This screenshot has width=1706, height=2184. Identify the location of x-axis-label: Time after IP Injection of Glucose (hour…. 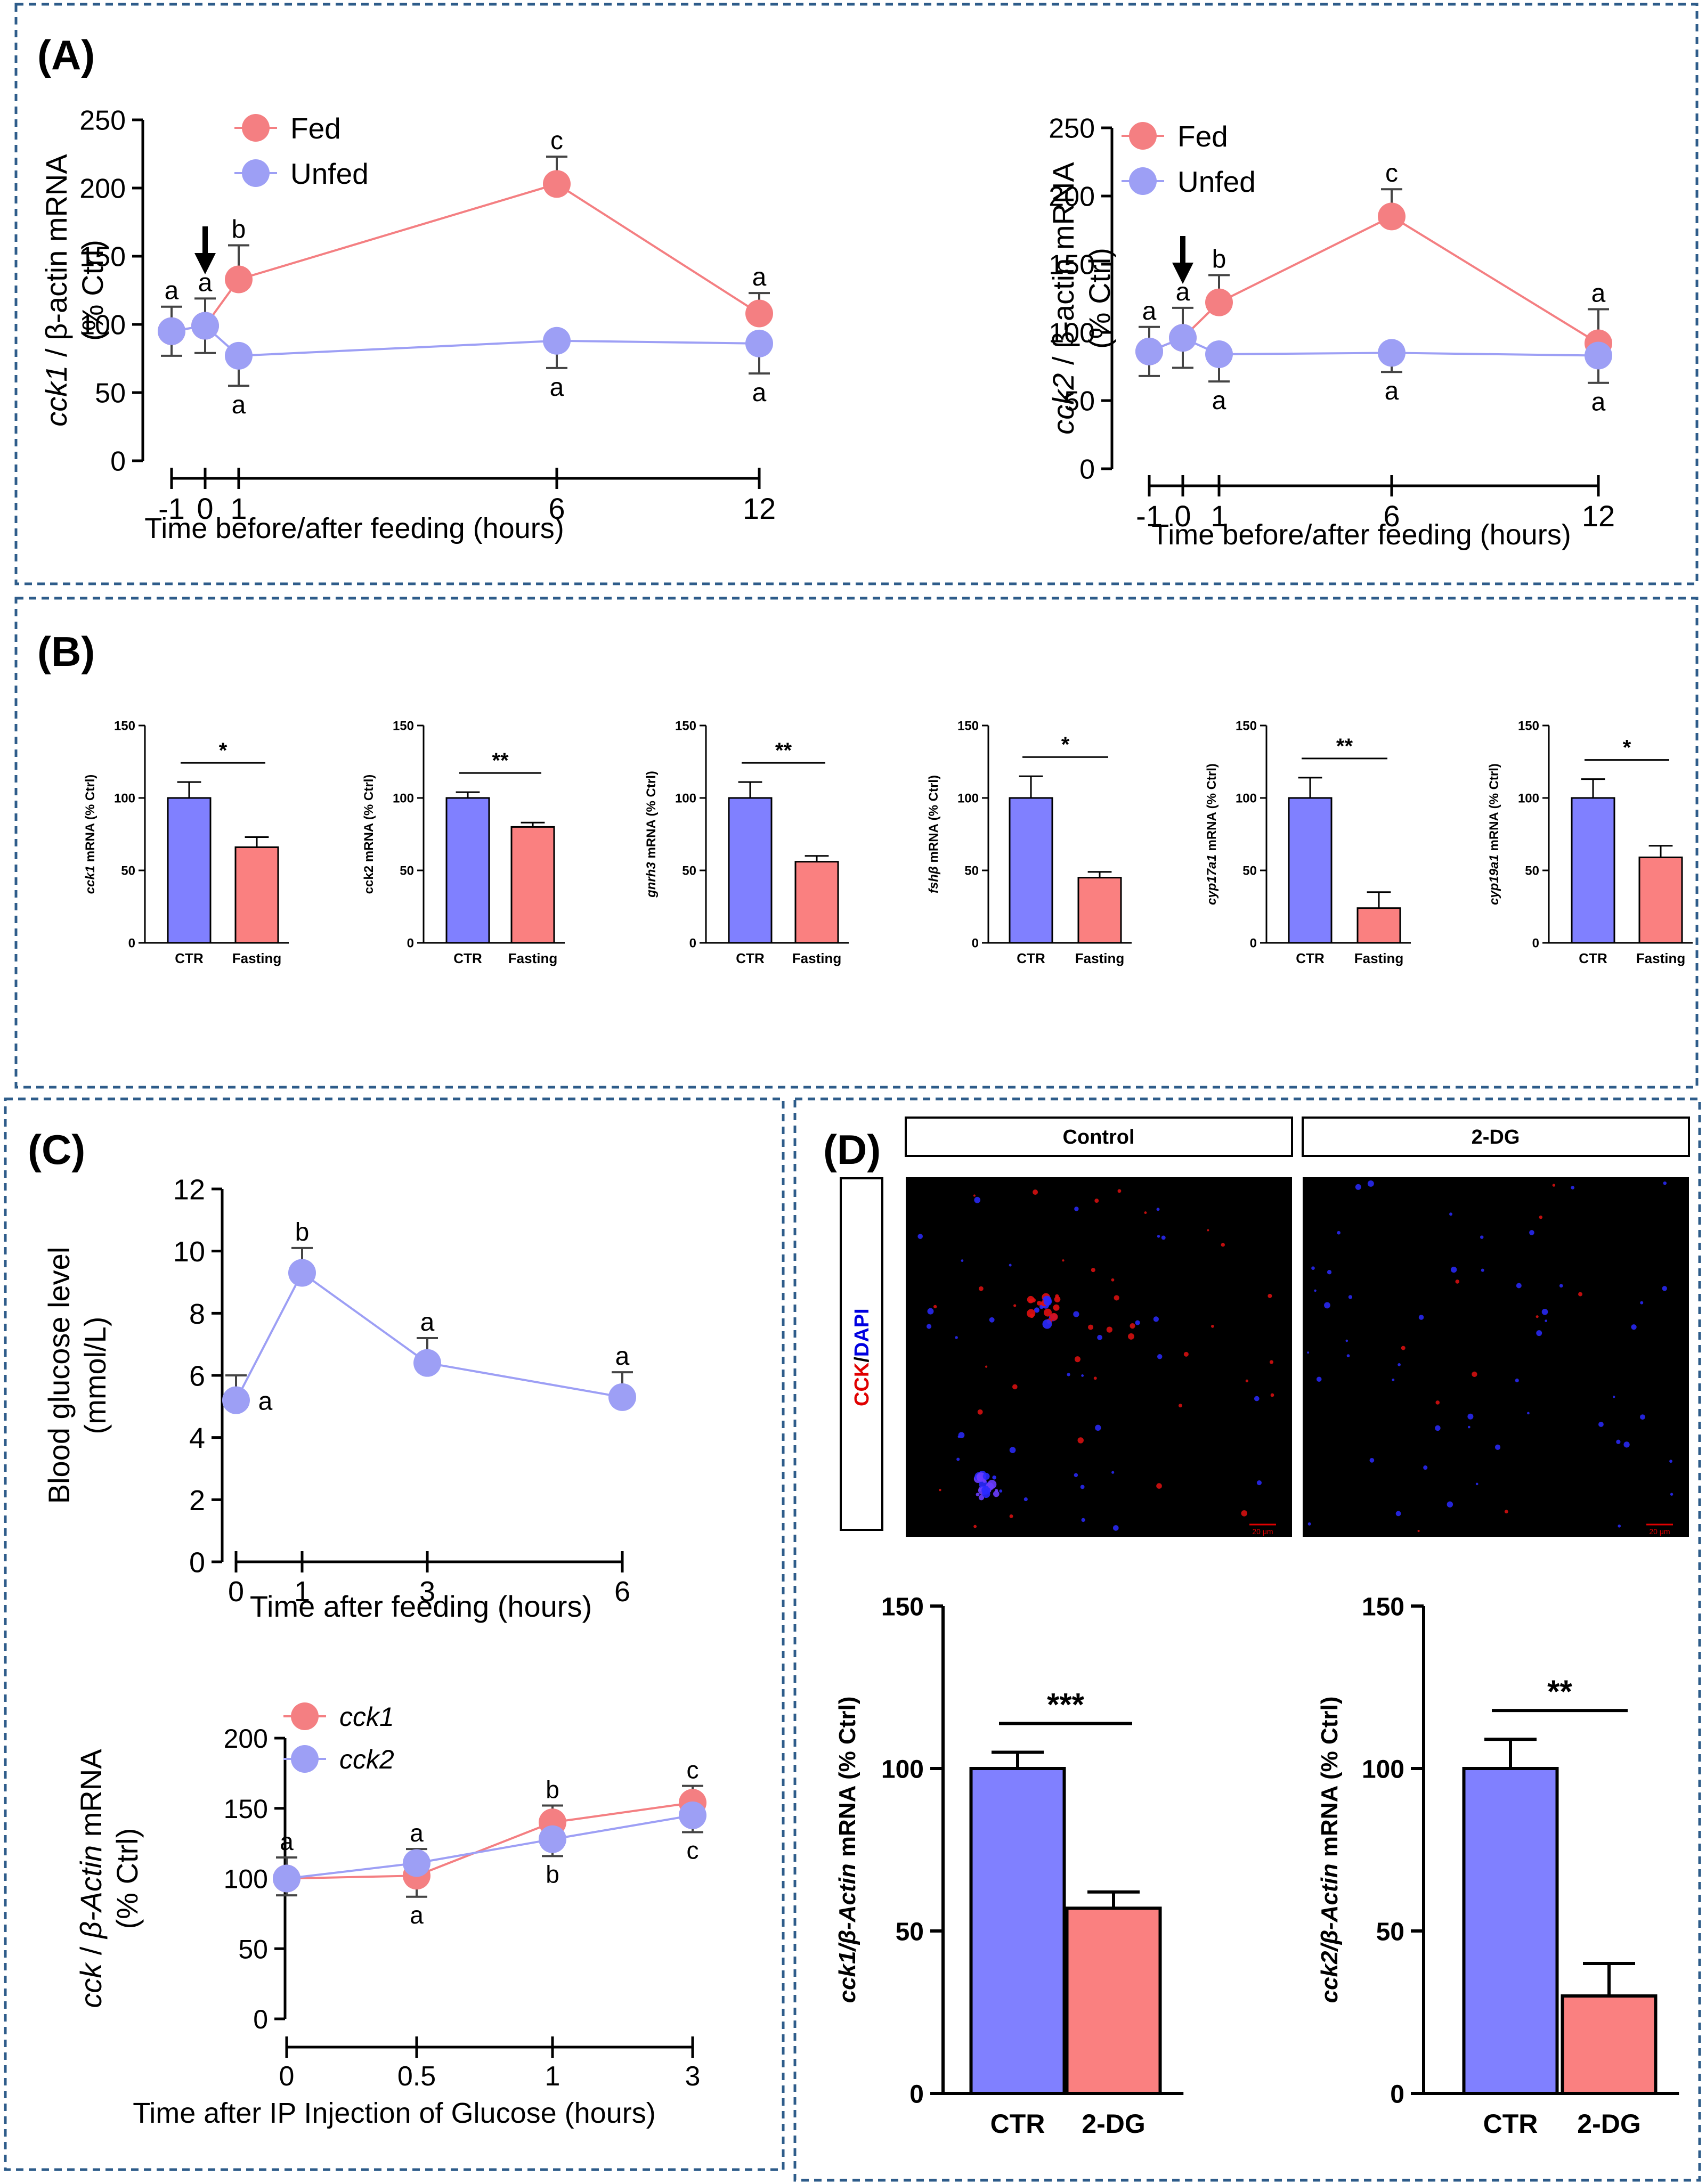
(394, 2113).